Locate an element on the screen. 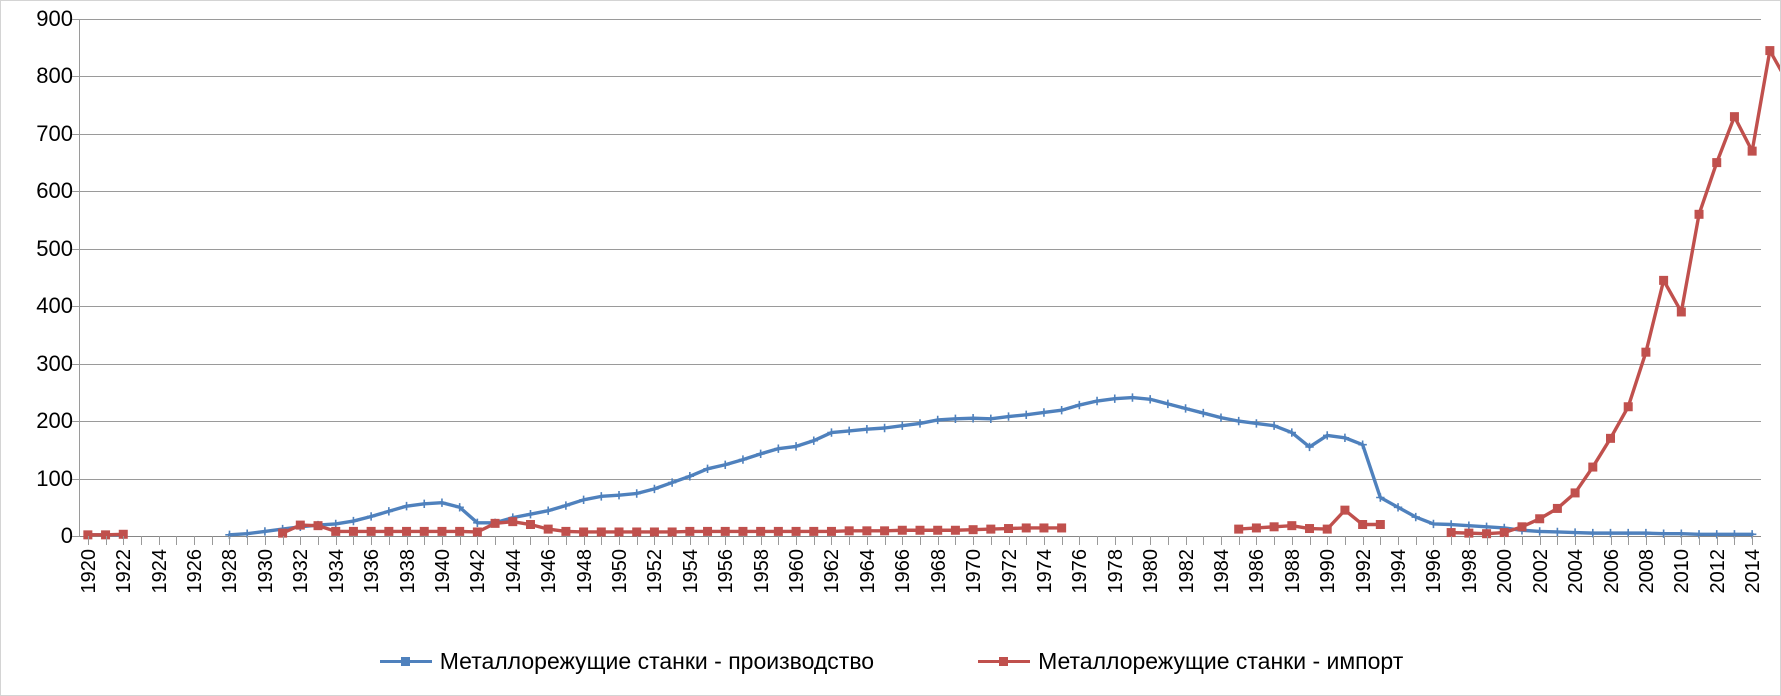 Image resolution: width=1781 pixels, height=696 pixels. x-tick-label: 1974 is located at coordinates (1044, 571).